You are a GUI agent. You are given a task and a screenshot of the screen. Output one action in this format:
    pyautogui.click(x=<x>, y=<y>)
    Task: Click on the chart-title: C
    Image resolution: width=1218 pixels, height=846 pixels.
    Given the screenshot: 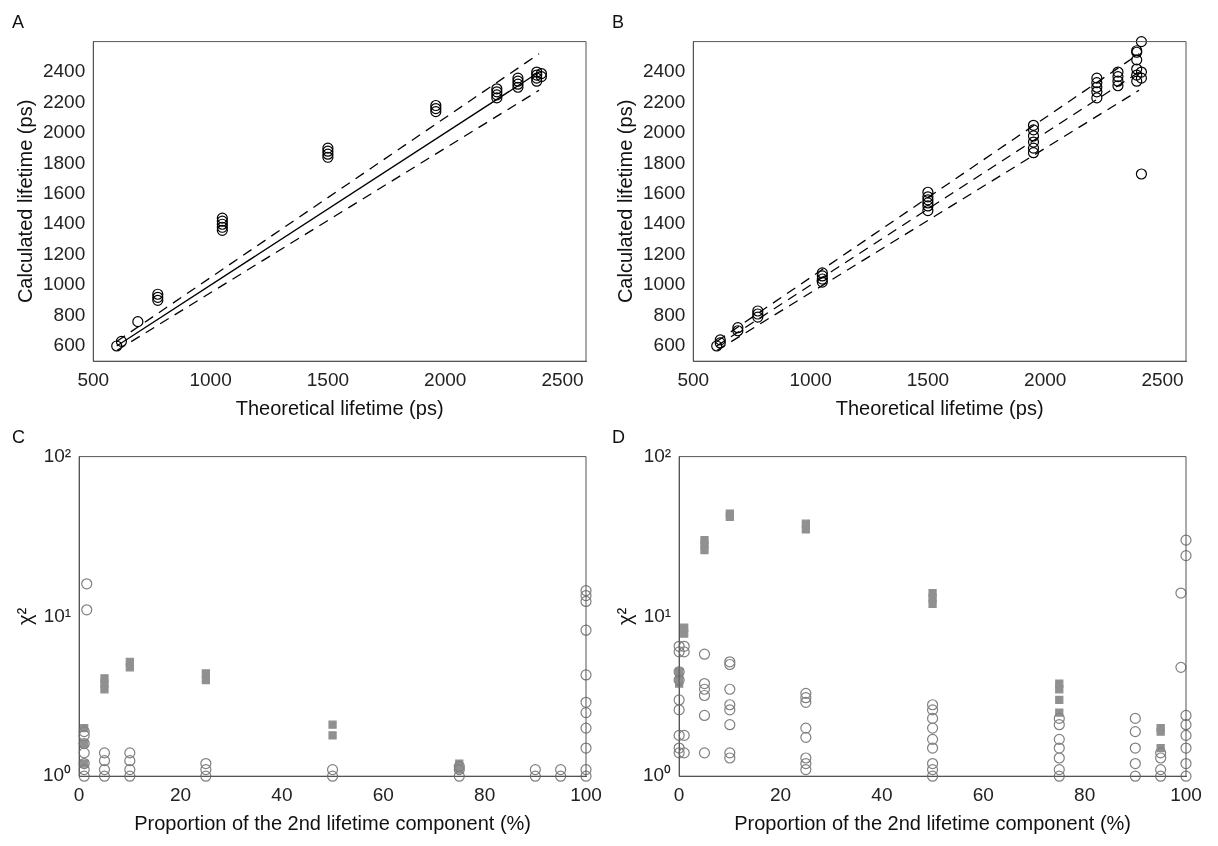 What is the action you would take?
    pyautogui.click(x=18, y=436)
    